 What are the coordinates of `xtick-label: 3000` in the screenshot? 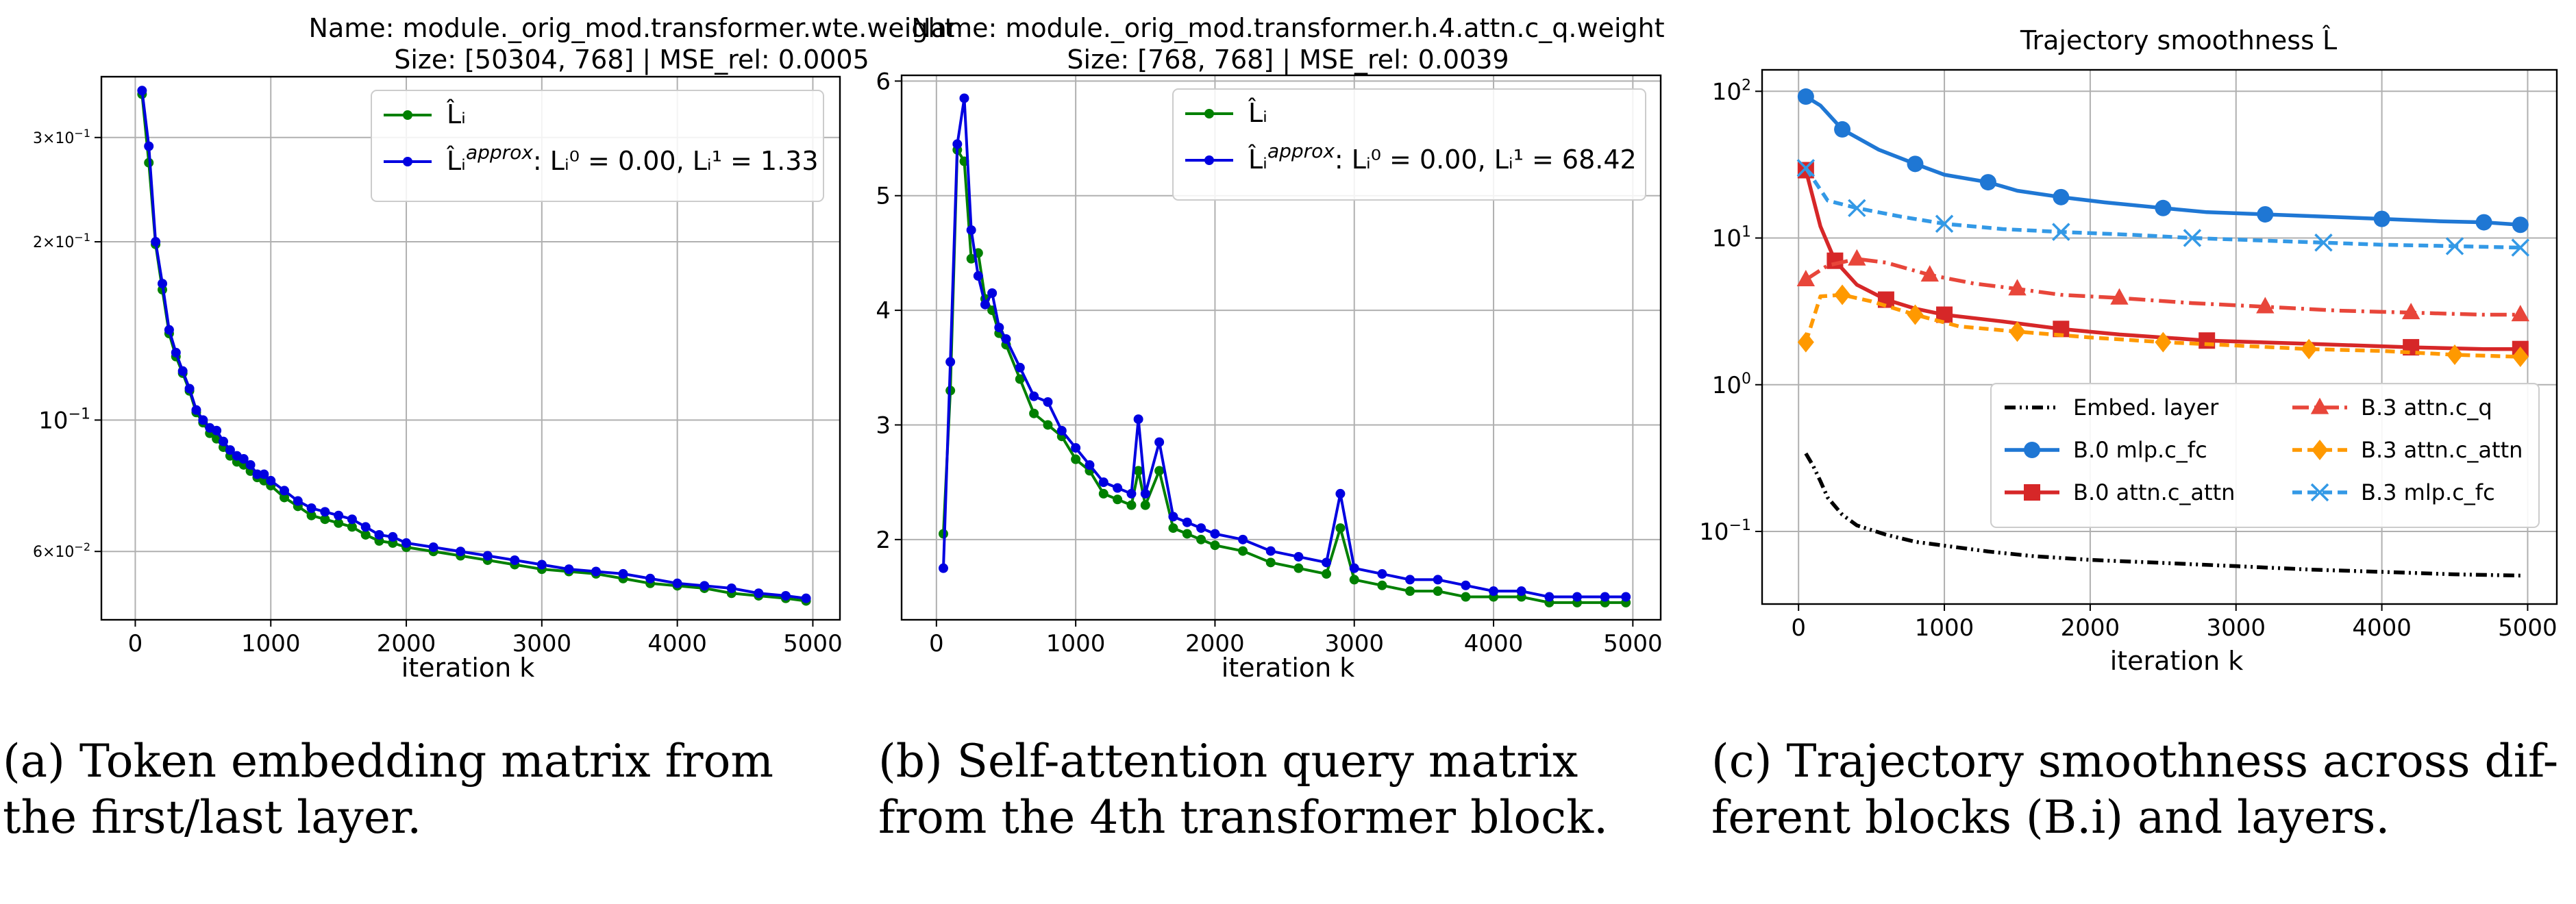 It's located at (1354, 643).